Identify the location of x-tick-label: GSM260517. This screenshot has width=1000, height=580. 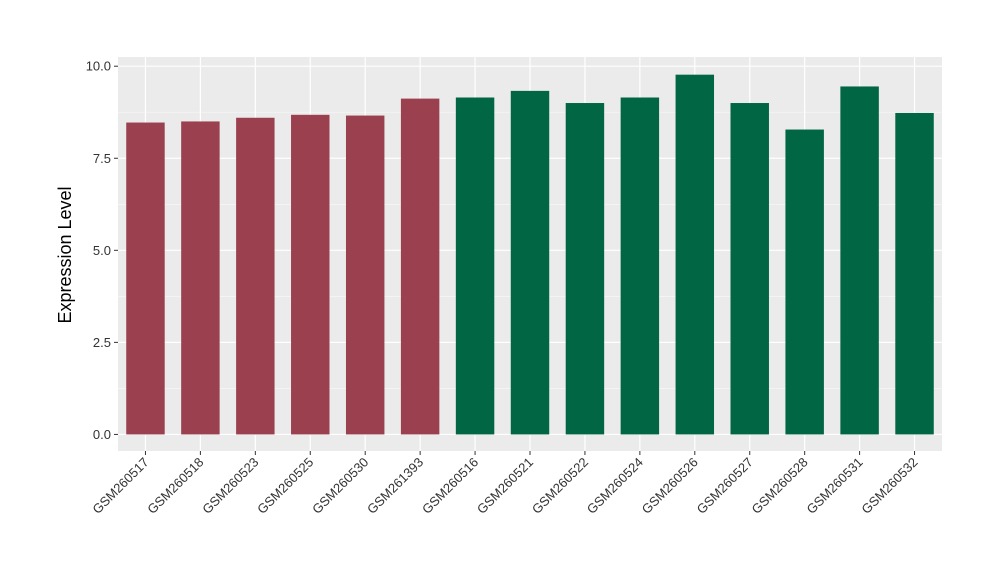
(120, 486).